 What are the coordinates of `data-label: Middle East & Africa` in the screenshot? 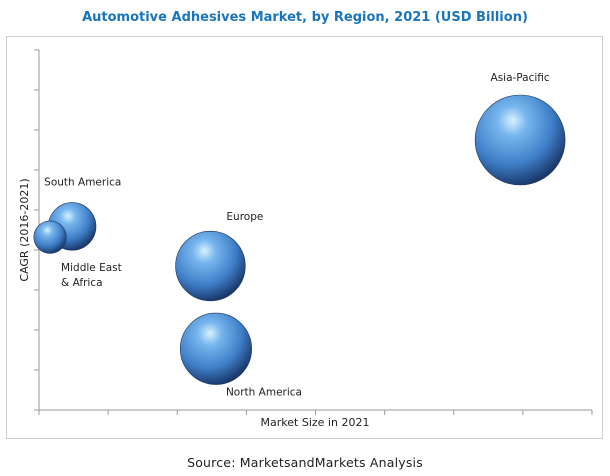 It's located at (91, 275).